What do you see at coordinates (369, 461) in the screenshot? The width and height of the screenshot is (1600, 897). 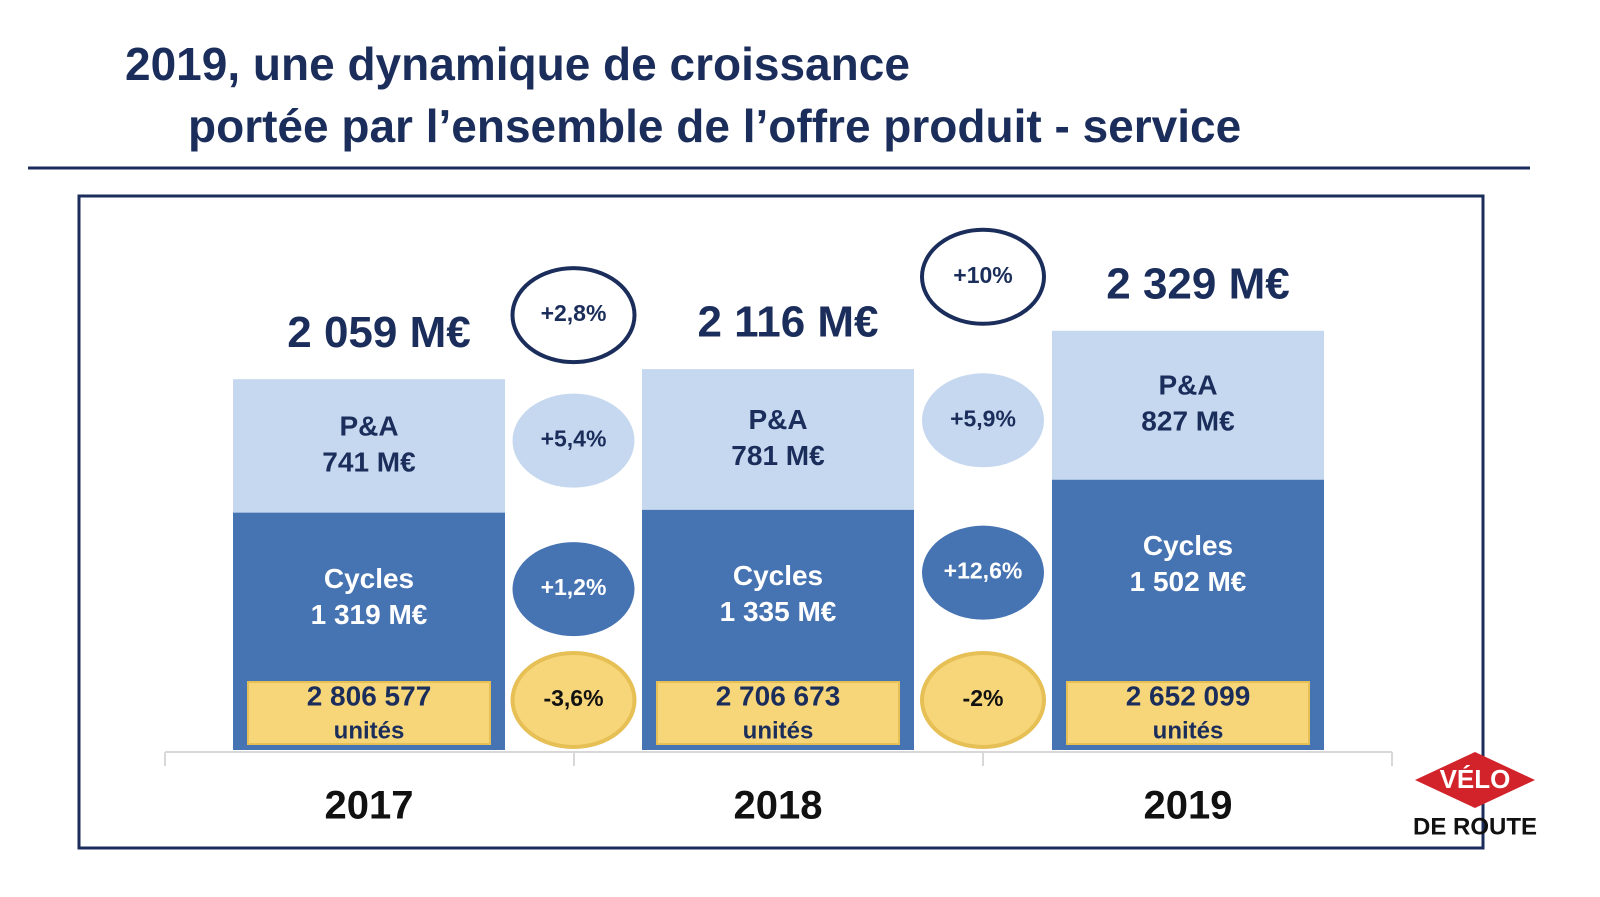 I see `segment-label: 741 M€` at bounding box center [369, 461].